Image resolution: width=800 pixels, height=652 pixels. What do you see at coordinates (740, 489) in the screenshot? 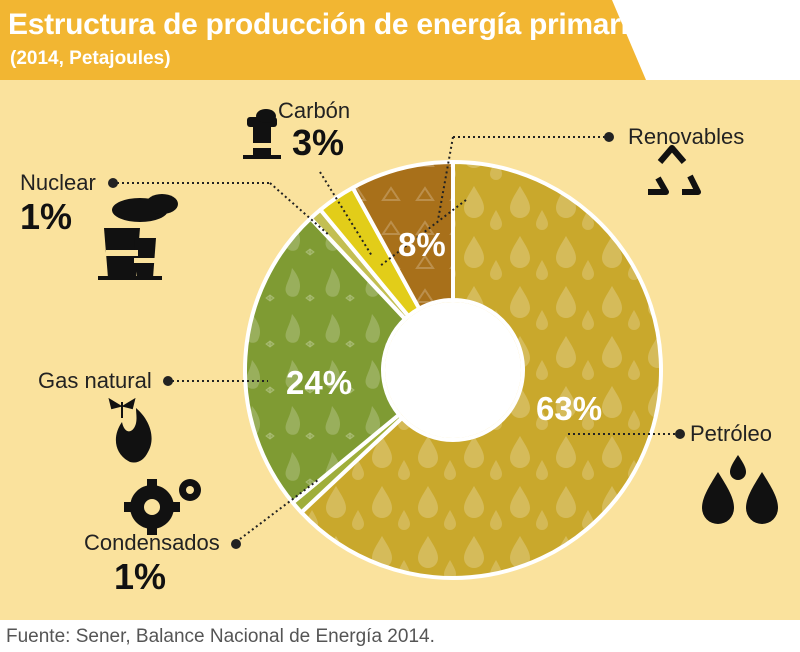
I see `oil-drops-icon` at bounding box center [740, 489].